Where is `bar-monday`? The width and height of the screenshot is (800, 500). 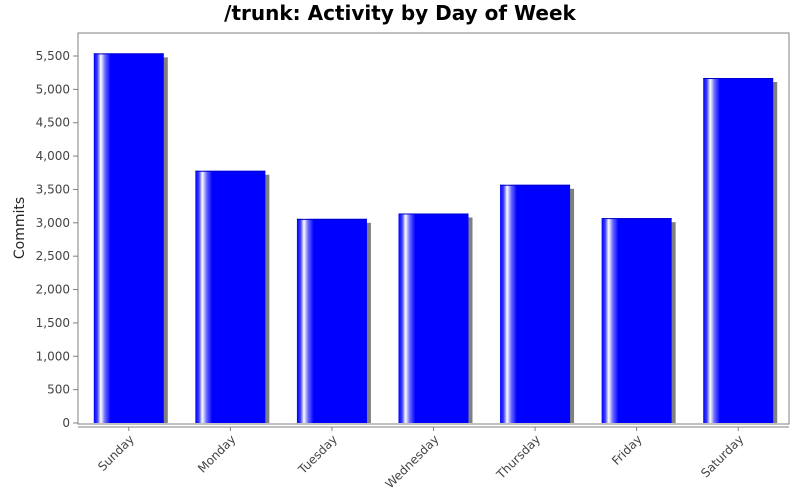 bar-monday is located at coordinates (230, 296).